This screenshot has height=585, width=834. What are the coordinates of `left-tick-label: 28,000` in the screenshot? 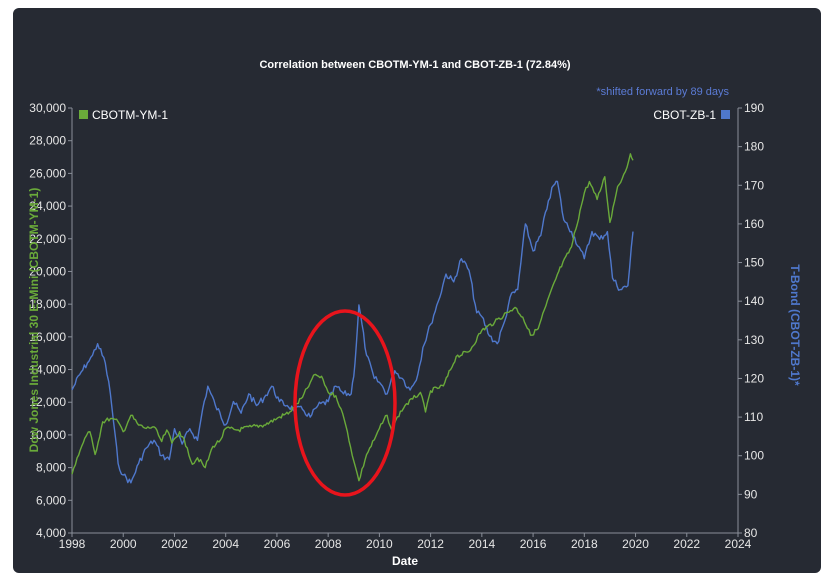 It's located at (47, 141).